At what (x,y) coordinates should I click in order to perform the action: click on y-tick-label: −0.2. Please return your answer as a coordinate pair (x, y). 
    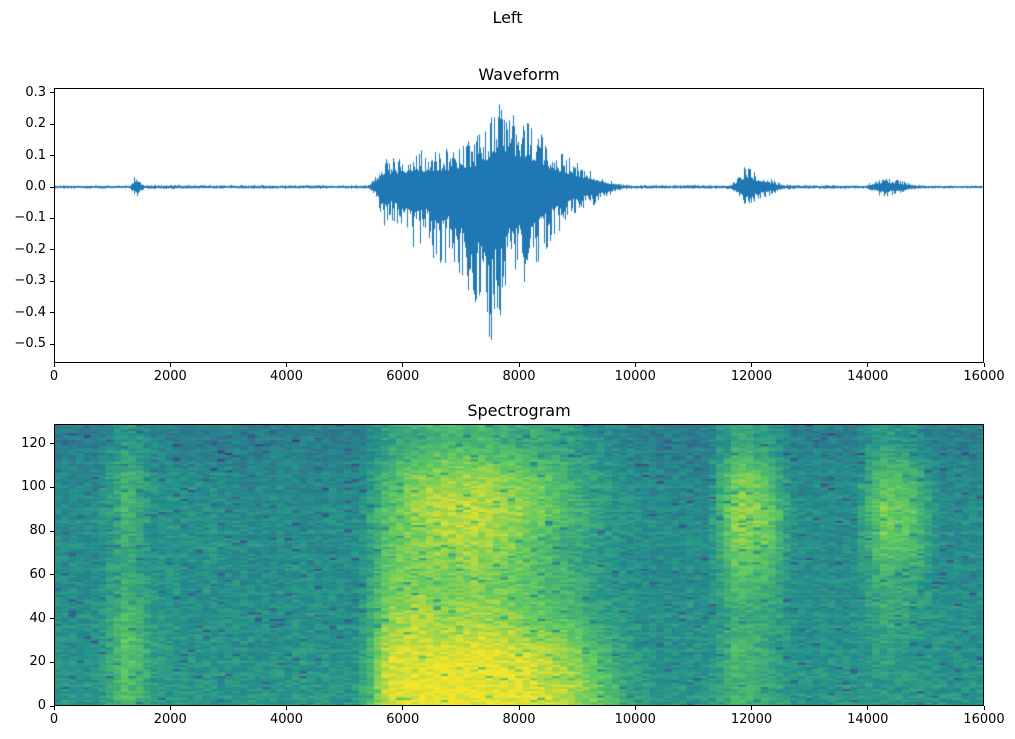
    Looking at the image, I should click on (30, 249).